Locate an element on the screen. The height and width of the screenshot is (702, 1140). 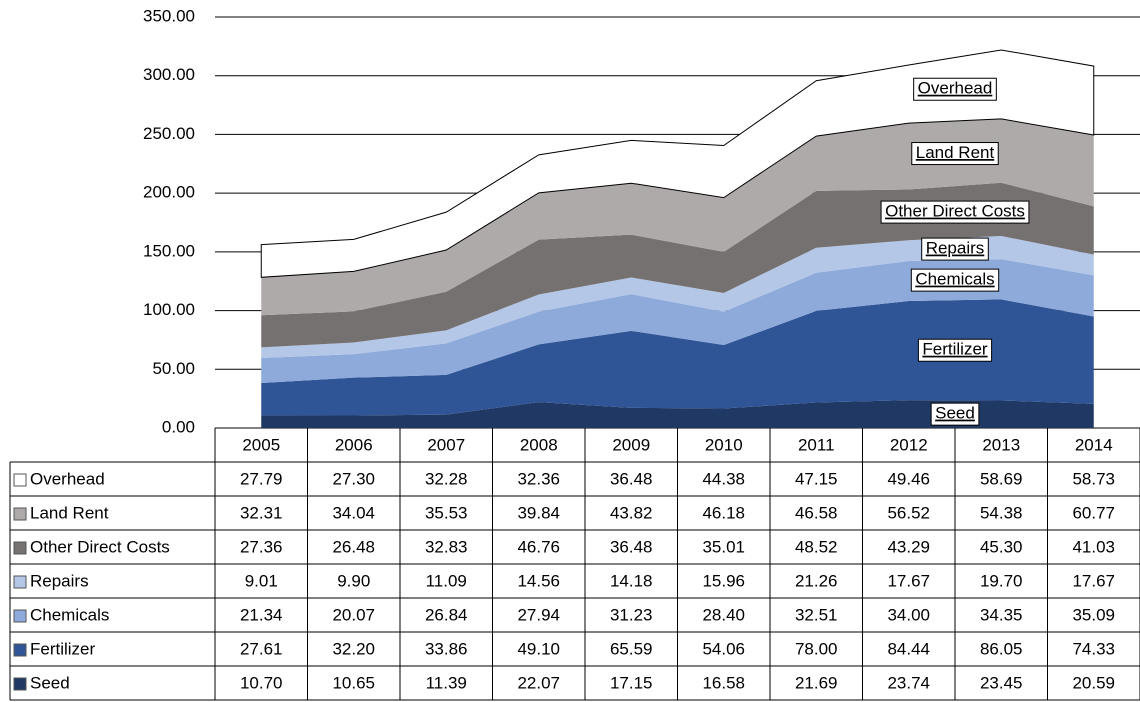
table-cell: 27.36 is located at coordinates (261, 546).